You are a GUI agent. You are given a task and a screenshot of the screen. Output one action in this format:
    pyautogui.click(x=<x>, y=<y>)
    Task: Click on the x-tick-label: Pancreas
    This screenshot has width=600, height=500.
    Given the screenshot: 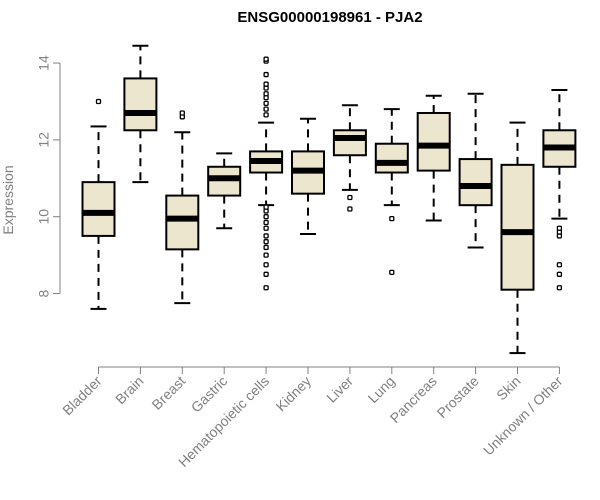 What is the action you would take?
    pyautogui.click(x=413, y=399)
    